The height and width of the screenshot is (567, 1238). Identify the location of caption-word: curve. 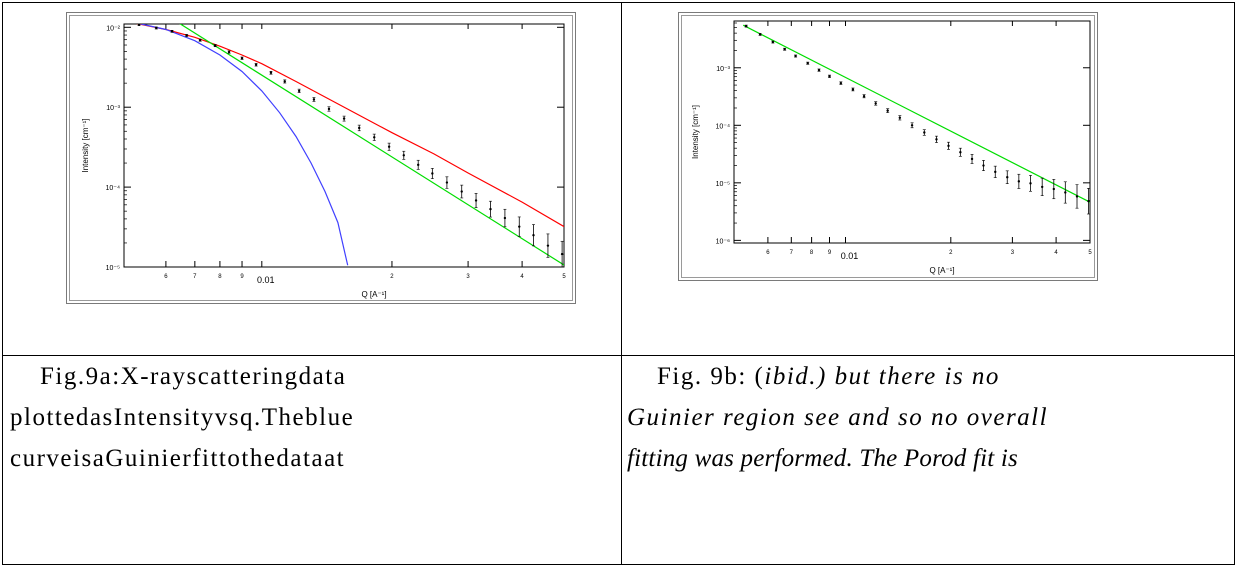
(42, 458).